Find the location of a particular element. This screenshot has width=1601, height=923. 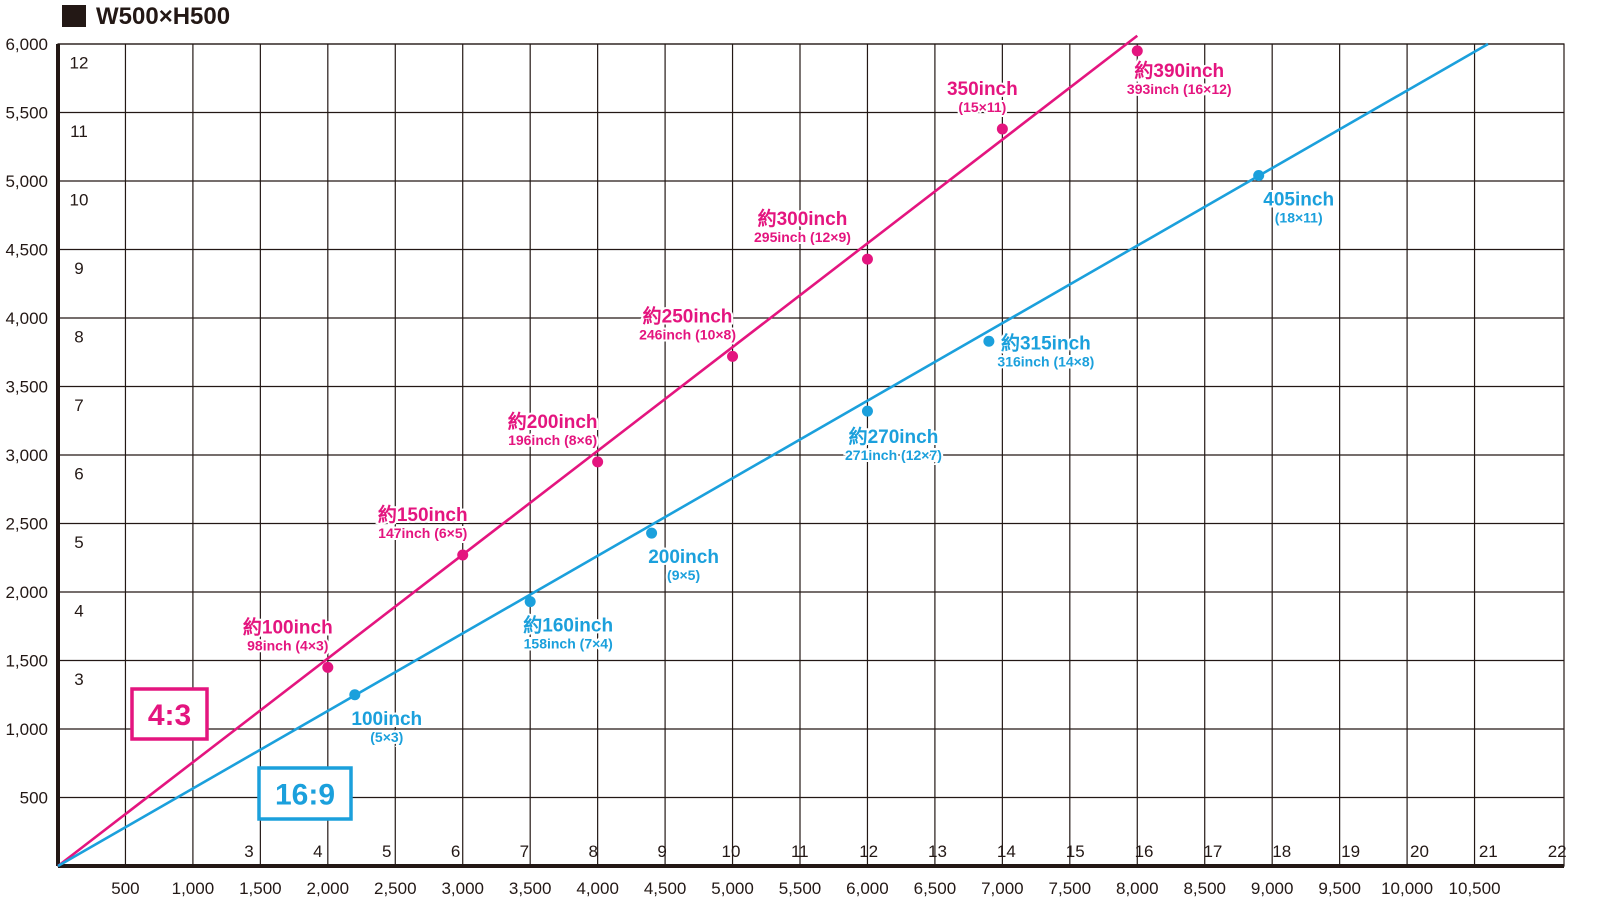

x-panel-label-17: 20 is located at coordinates (1419, 851).